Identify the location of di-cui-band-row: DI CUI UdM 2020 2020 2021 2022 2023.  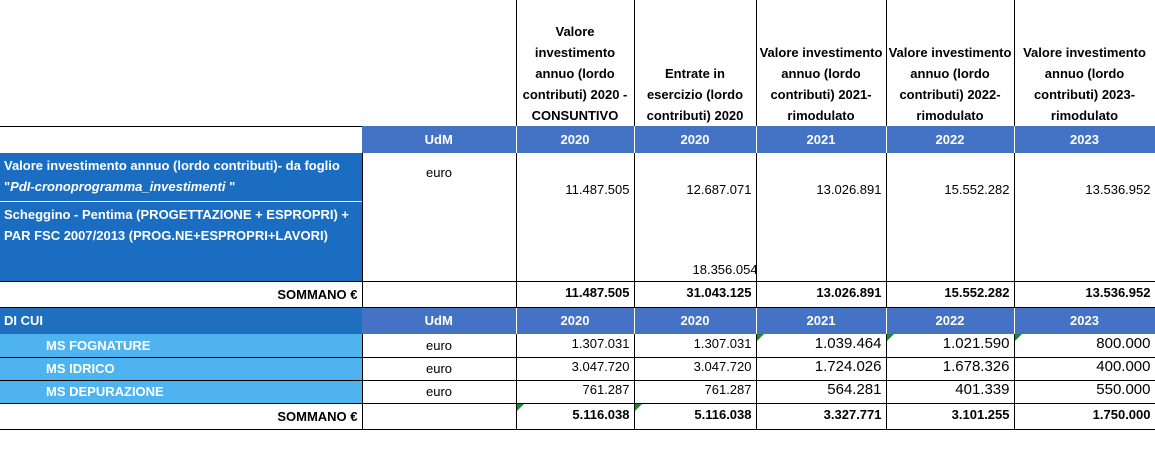
(577, 320).